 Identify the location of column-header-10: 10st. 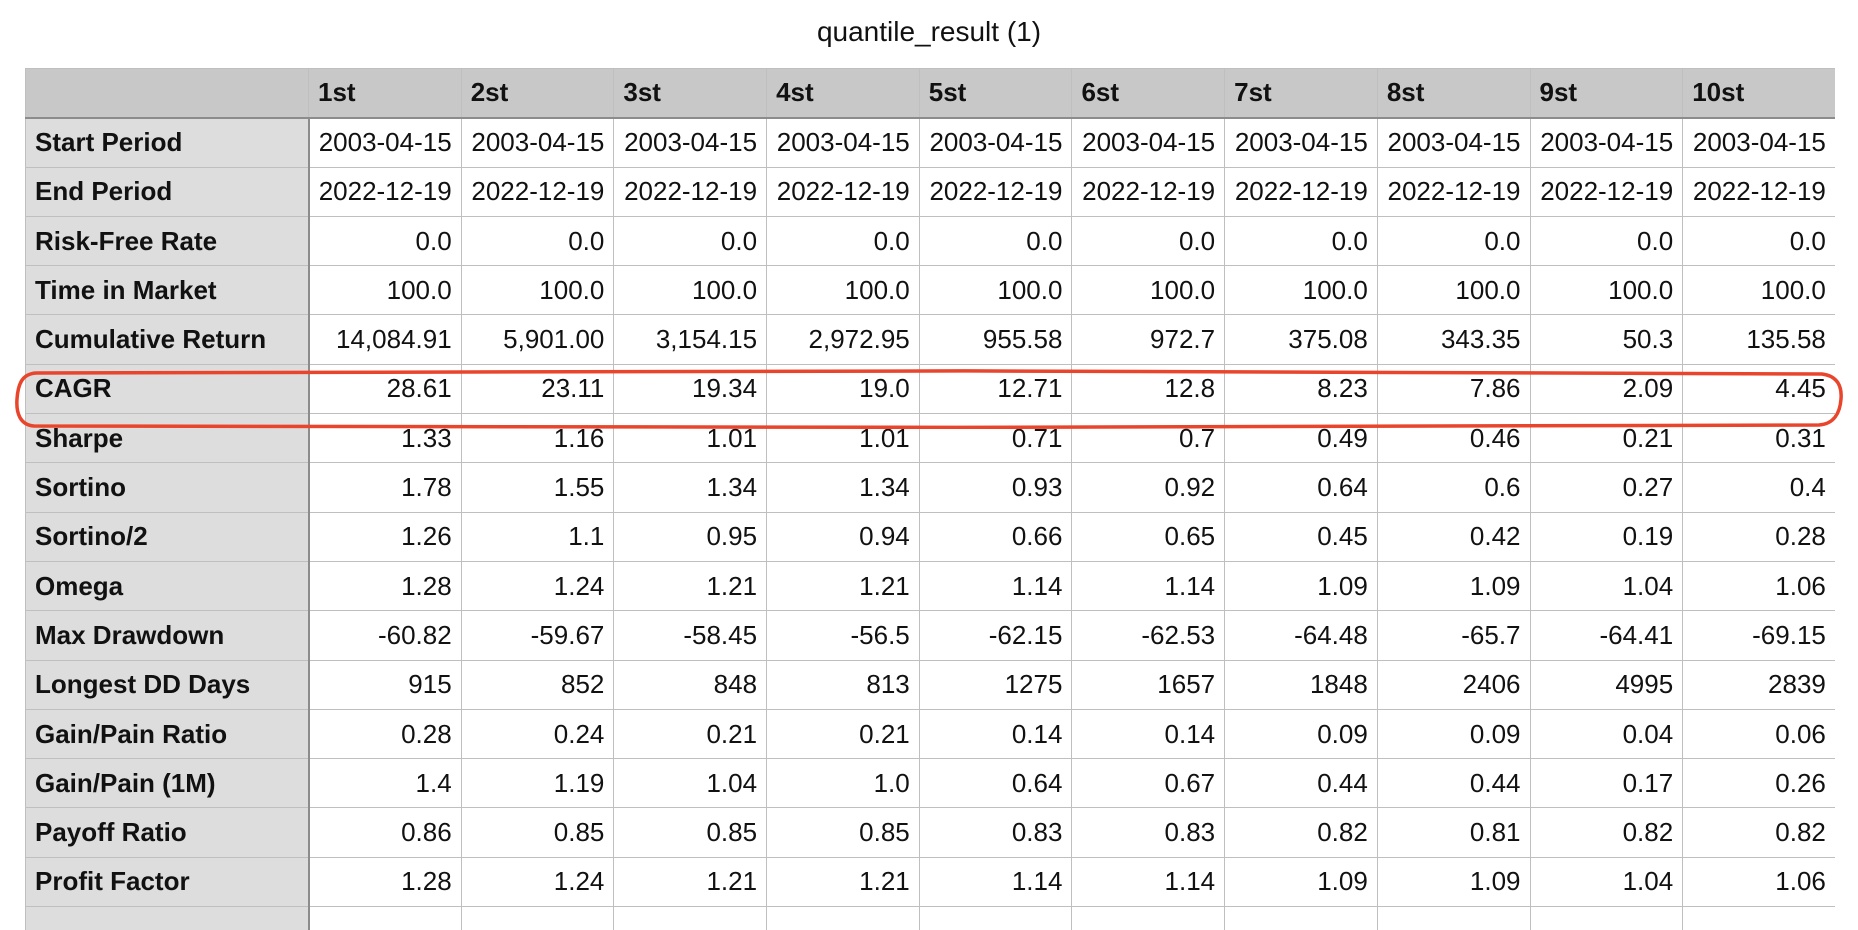
(1758, 93).